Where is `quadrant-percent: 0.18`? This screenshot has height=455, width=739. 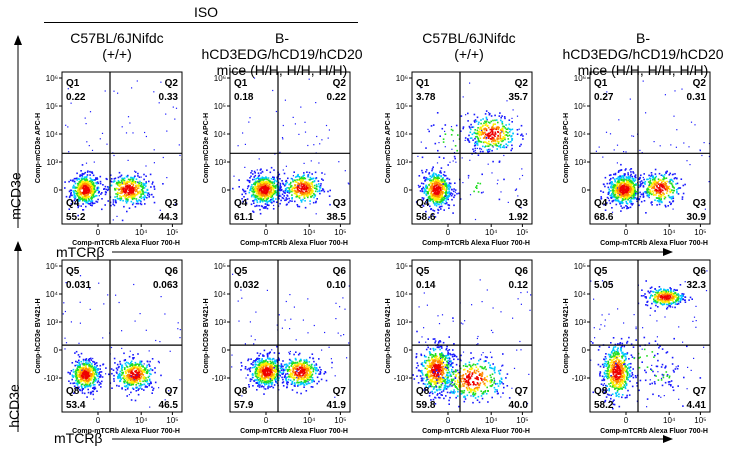
quadrant-percent: 0.18 is located at coordinates (244, 97).